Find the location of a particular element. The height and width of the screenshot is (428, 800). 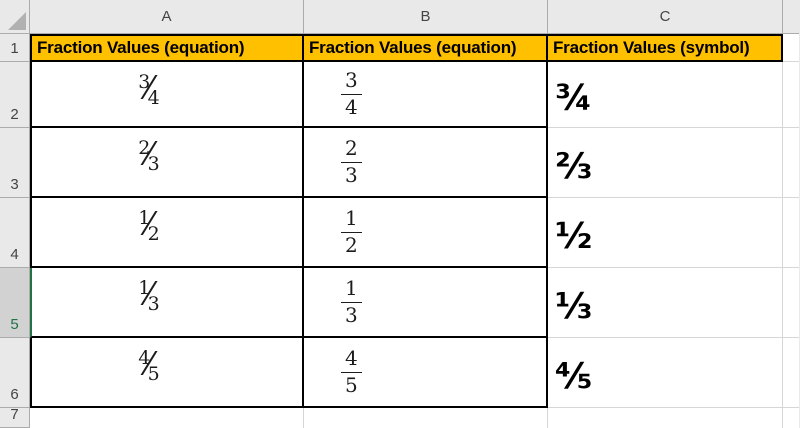

cell-D3 is located at coordinates (791, 163).